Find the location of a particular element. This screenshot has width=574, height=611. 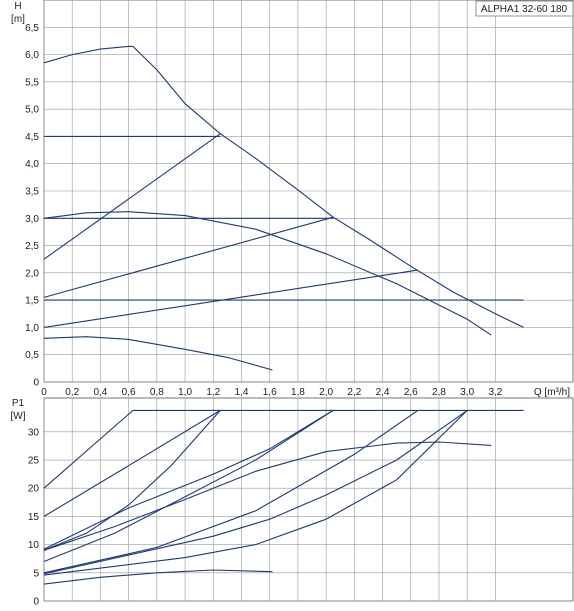

head-x-tick-label: 2,8 is located at coordinates (439, 392).